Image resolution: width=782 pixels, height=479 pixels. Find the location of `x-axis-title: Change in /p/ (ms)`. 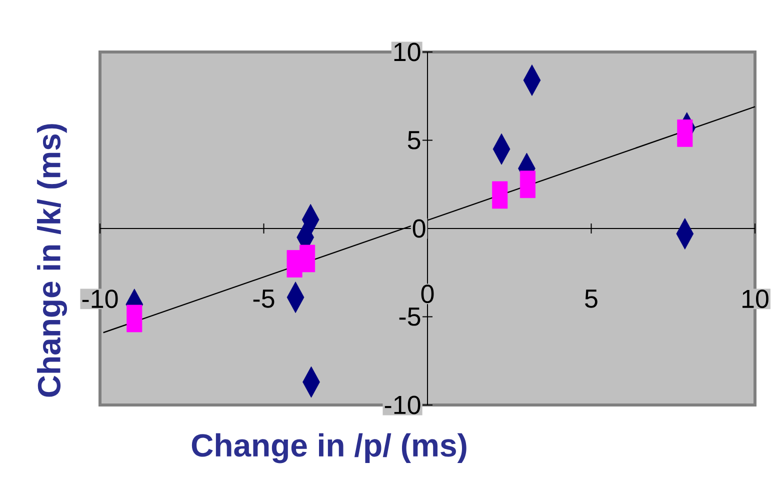

x-axis-title: Change in /p/ (ms) is located at coordinates (329, 448).